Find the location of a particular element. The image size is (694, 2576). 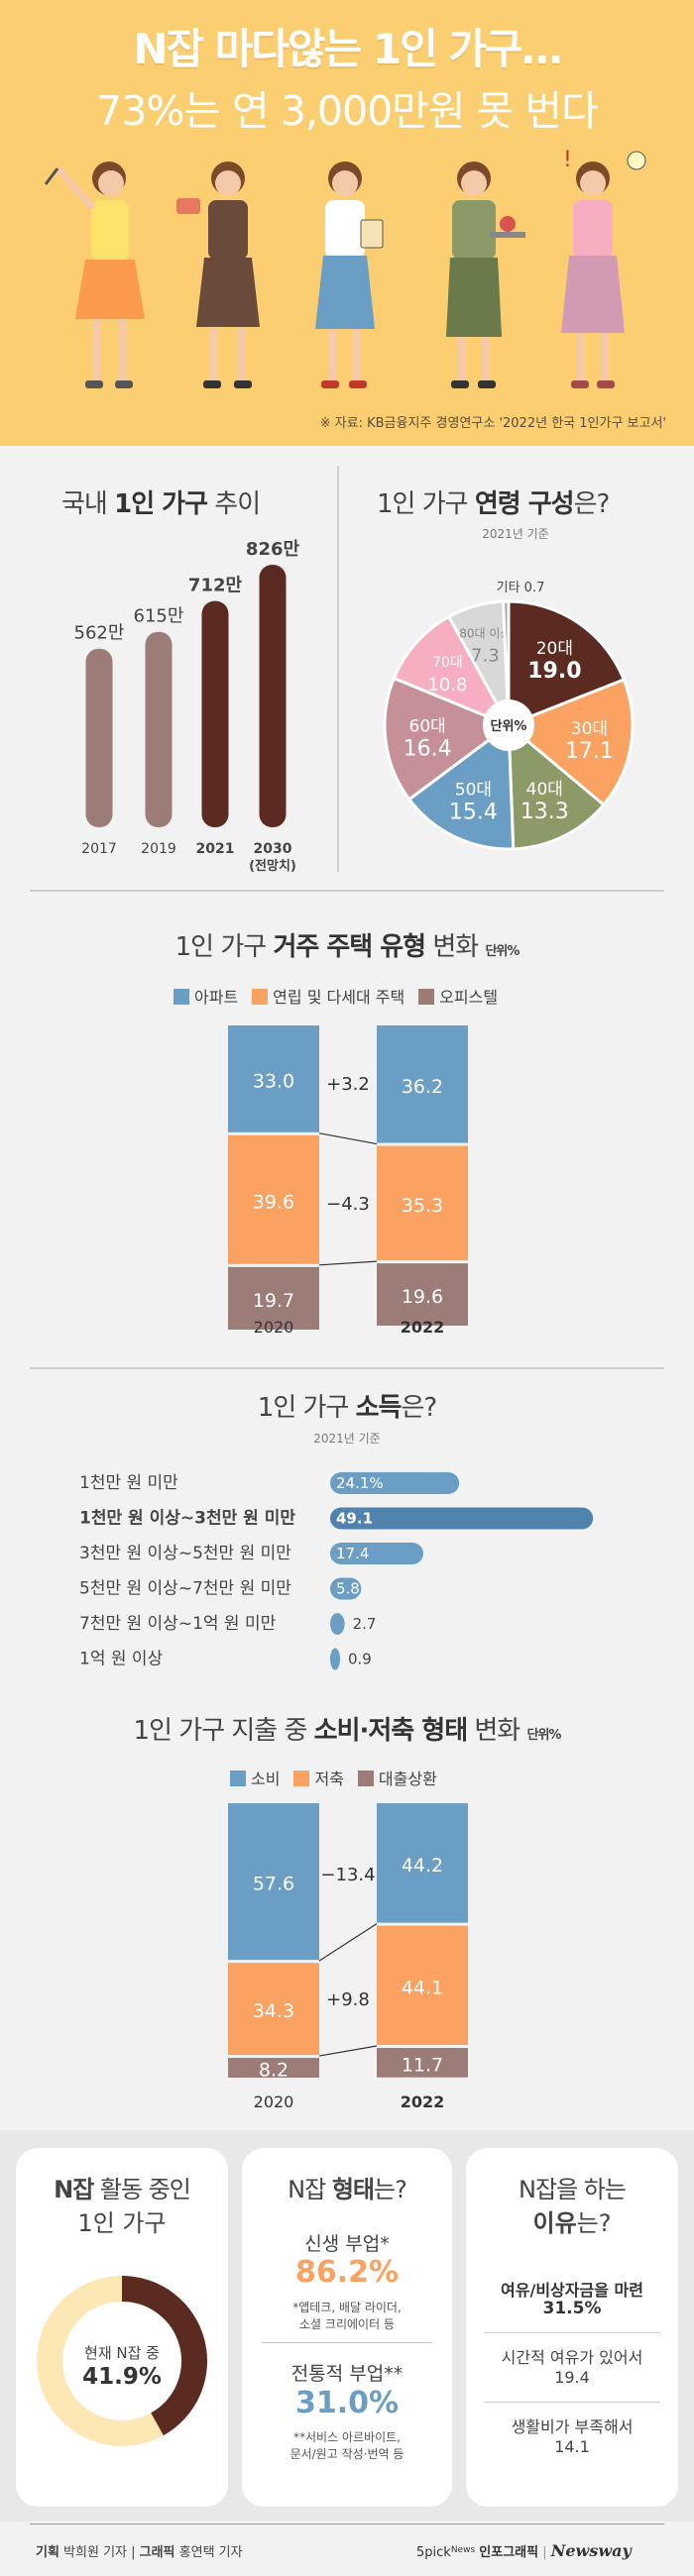

legend-consumption: 소비 is located at coordinates (255, 1778).